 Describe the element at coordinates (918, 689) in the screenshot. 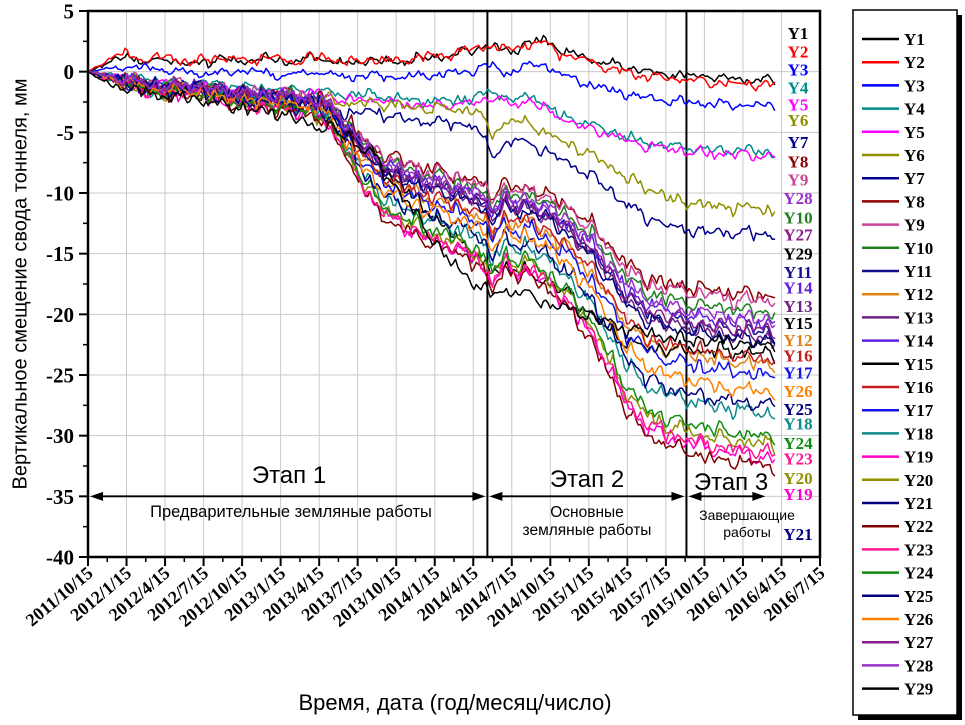

I see `legend-label-Y29: Y29` at that location.